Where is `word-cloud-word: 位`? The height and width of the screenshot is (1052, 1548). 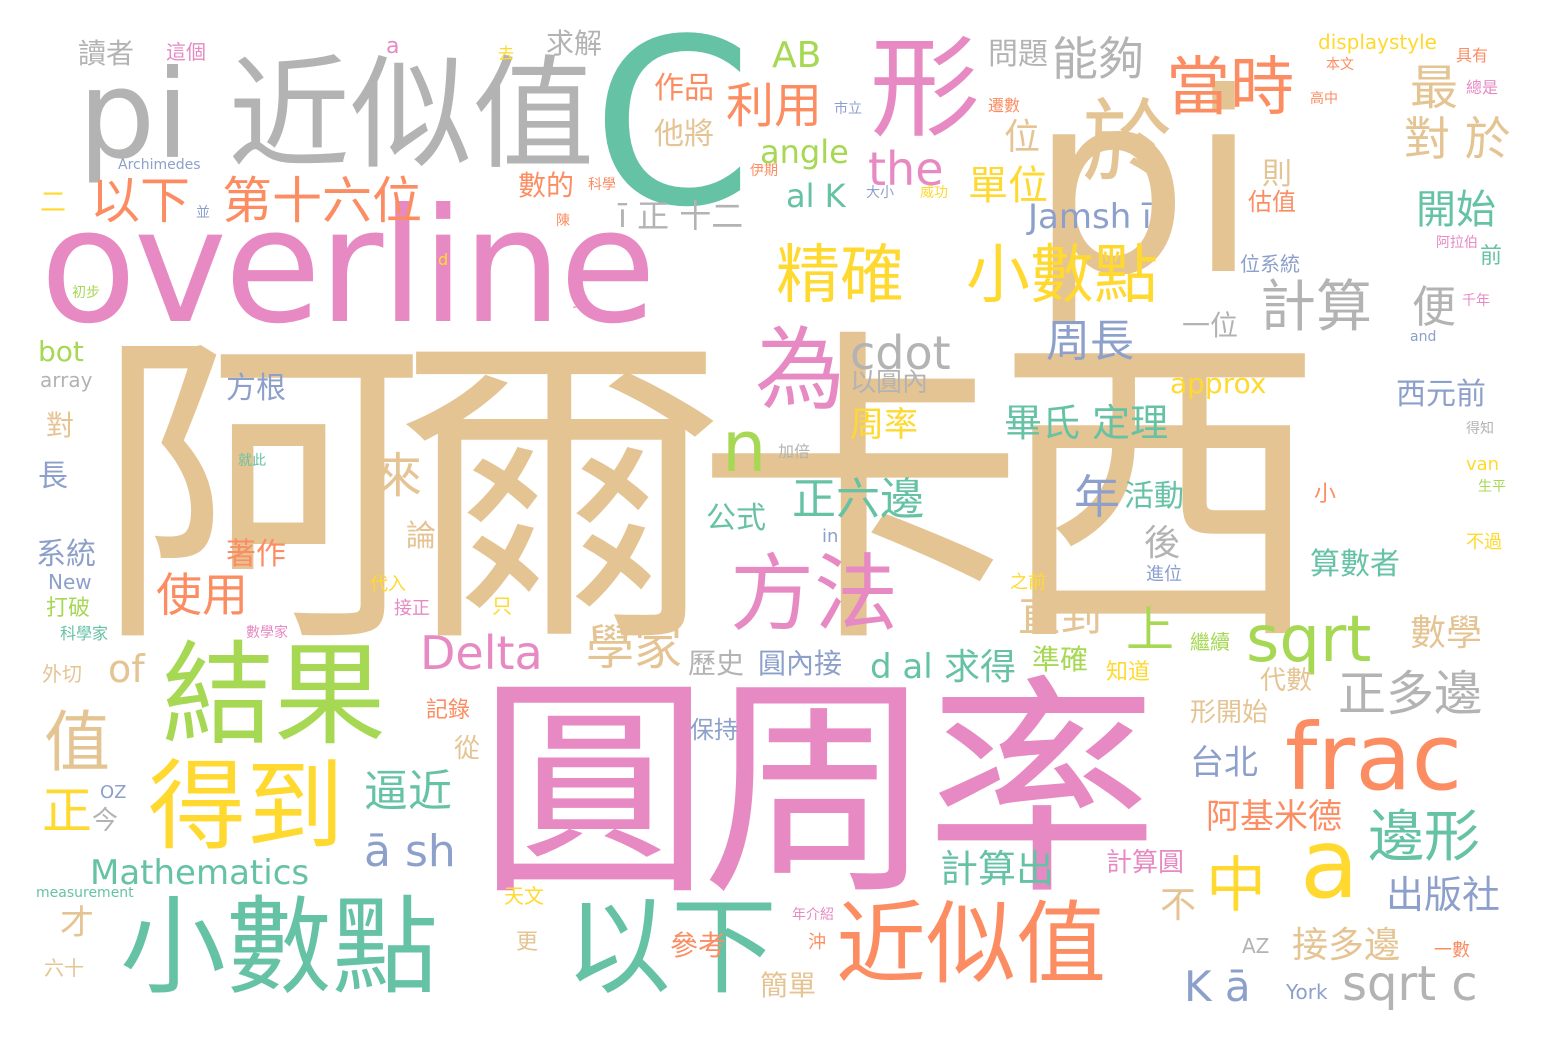
word-cloud-word: 位 is located at coordinates (1022, 137).